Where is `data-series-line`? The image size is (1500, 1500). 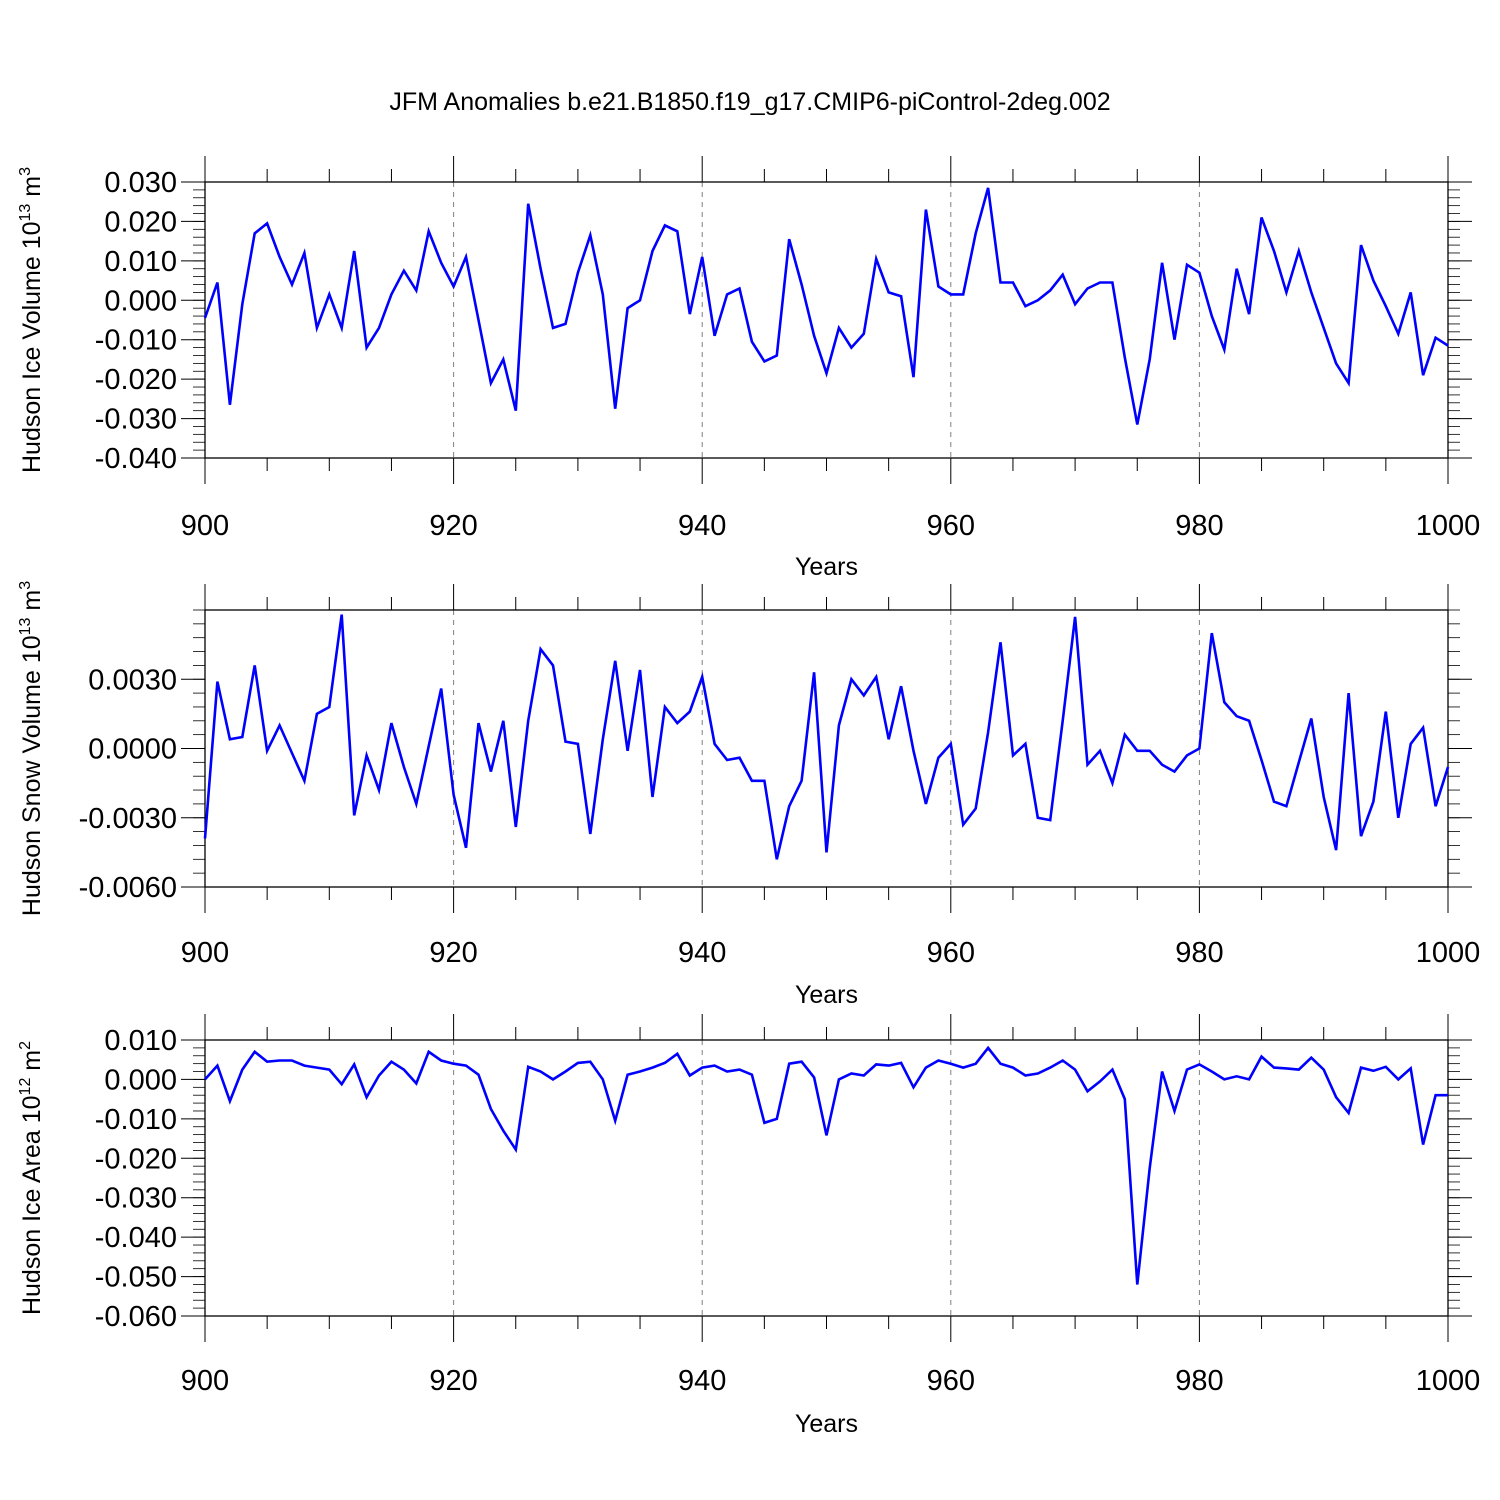
data-series-line is located at coordinates (826, 737).